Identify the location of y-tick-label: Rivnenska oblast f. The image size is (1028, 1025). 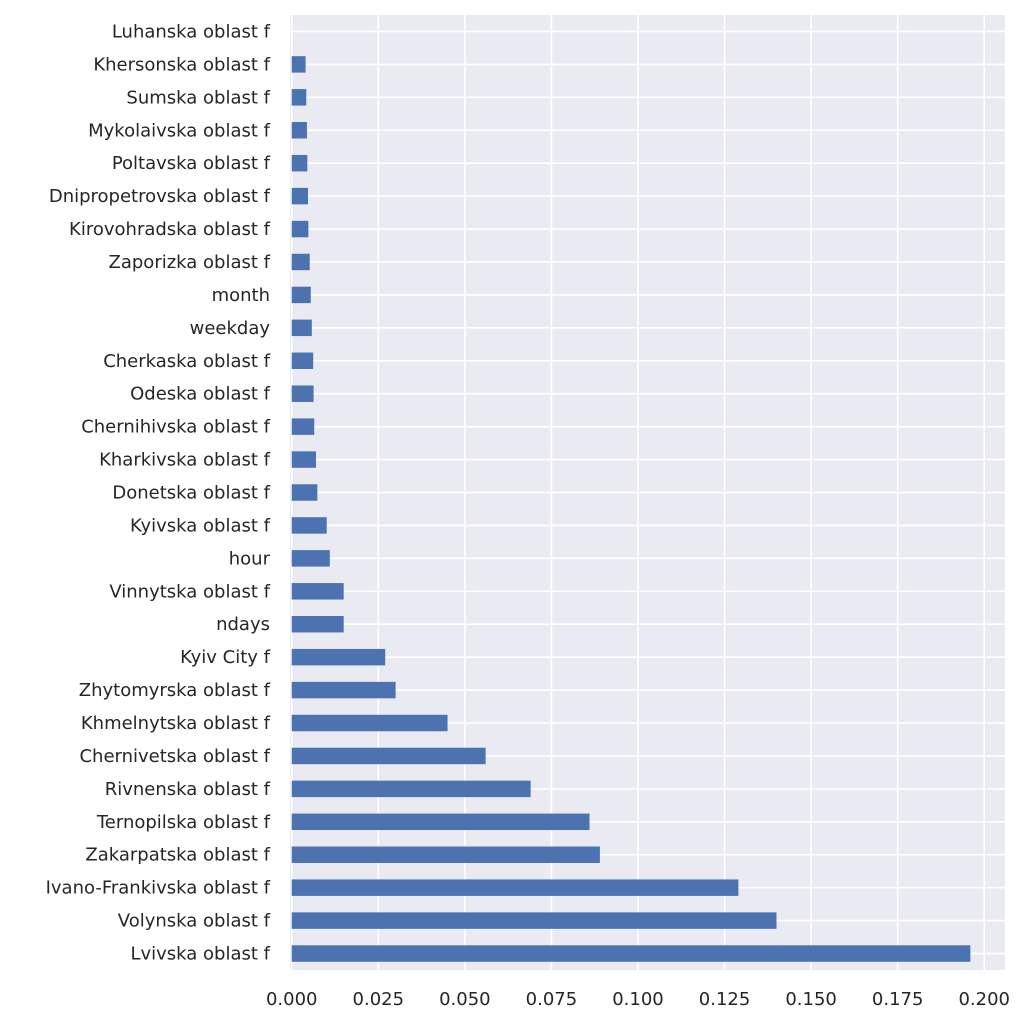
(188, 789).